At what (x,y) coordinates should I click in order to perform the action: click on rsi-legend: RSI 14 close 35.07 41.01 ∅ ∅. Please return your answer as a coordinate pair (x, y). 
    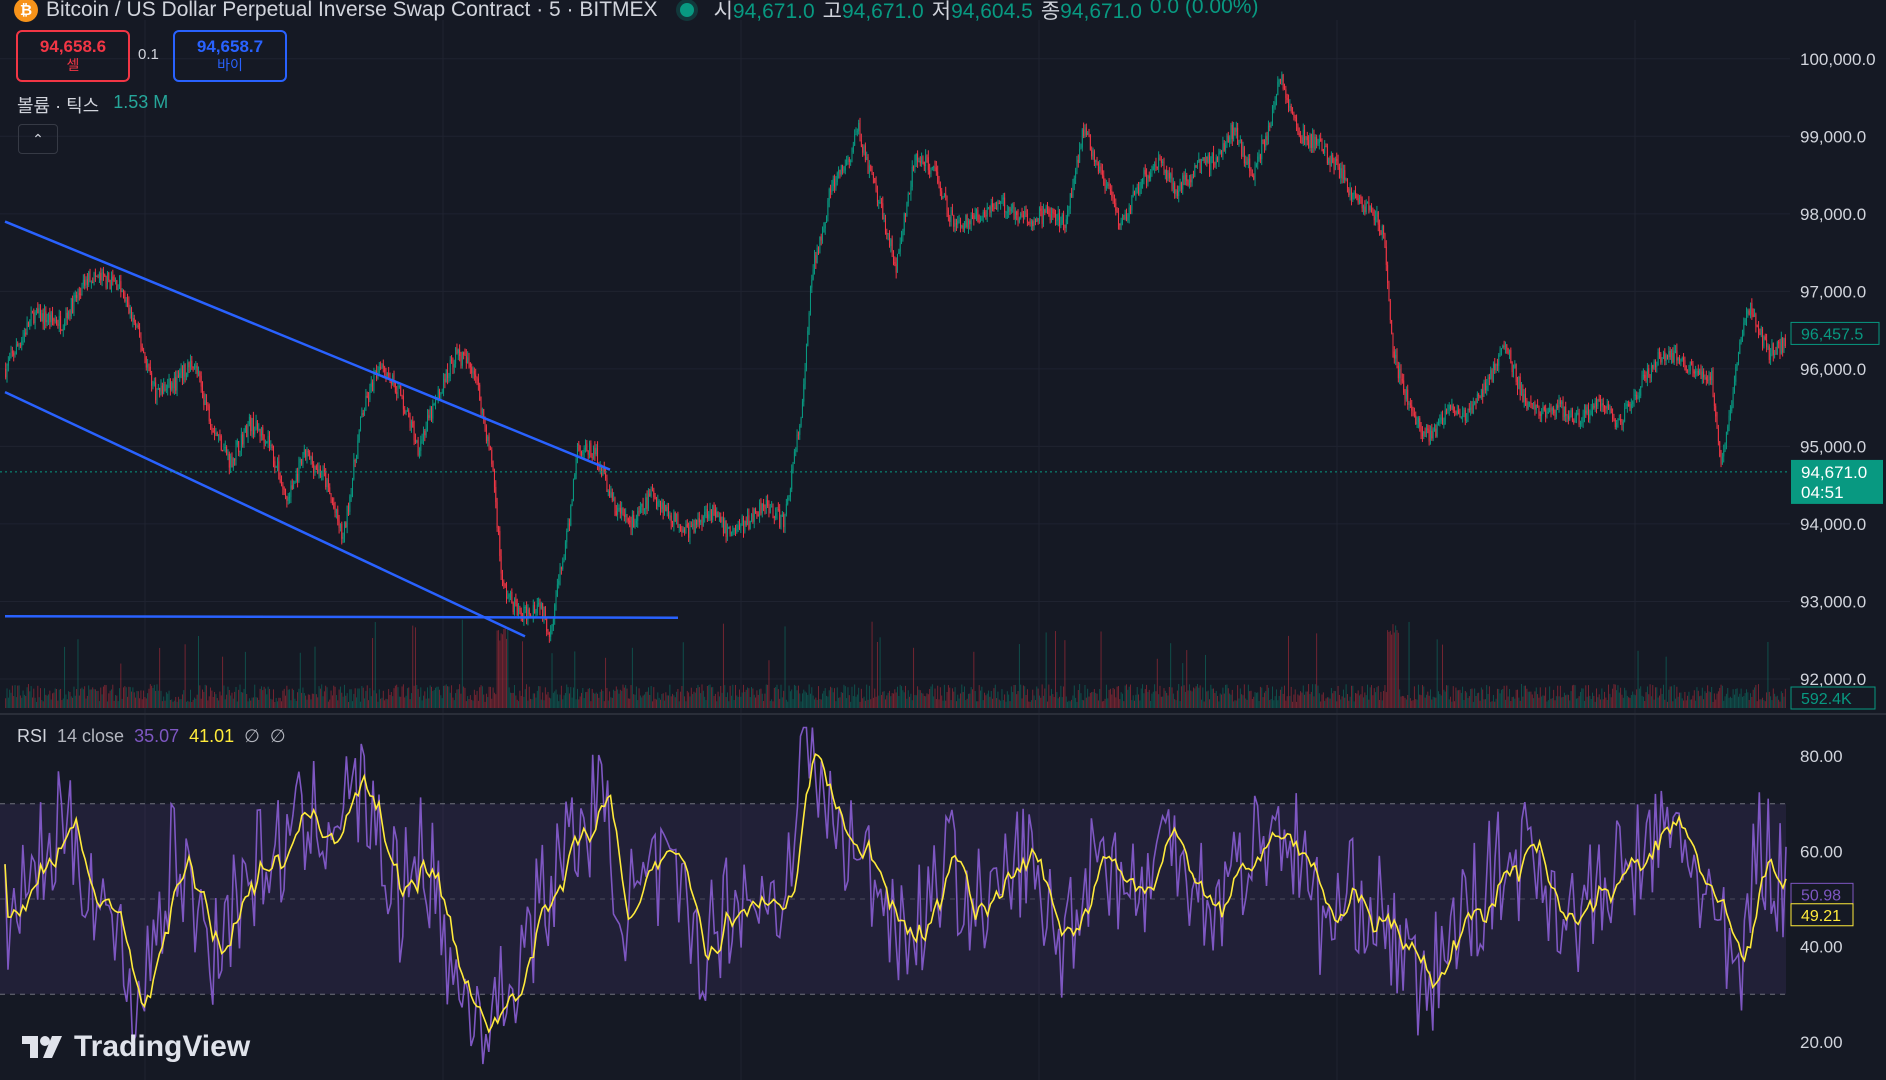
    Looking at the image, I should click on (151, 736).